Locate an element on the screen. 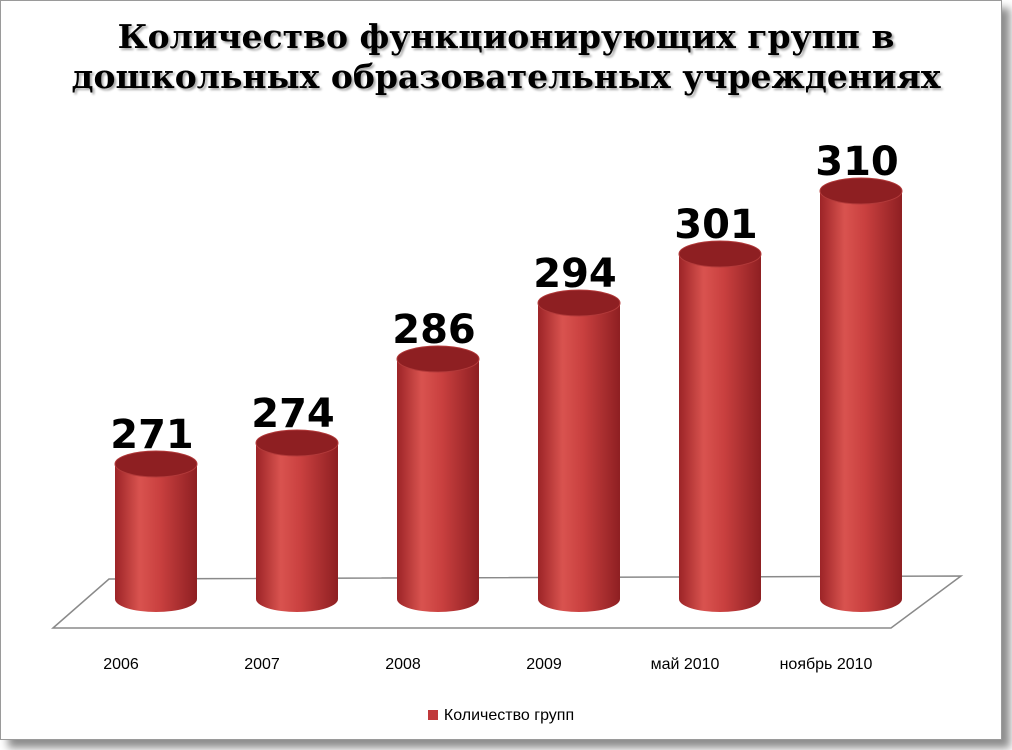 The image size is (1012, 750). legend-label: Количество групп is located at coordinates (509, 715).